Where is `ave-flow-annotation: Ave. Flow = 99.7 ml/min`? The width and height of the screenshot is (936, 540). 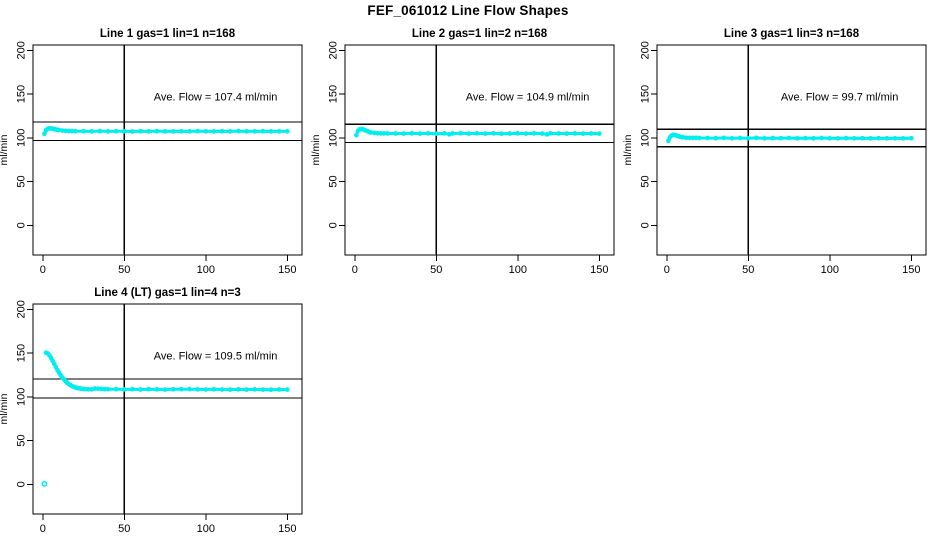
ave-flow-annotation: Ave. Flow = 99.7 ml/min is located at coordinates (839, 98).